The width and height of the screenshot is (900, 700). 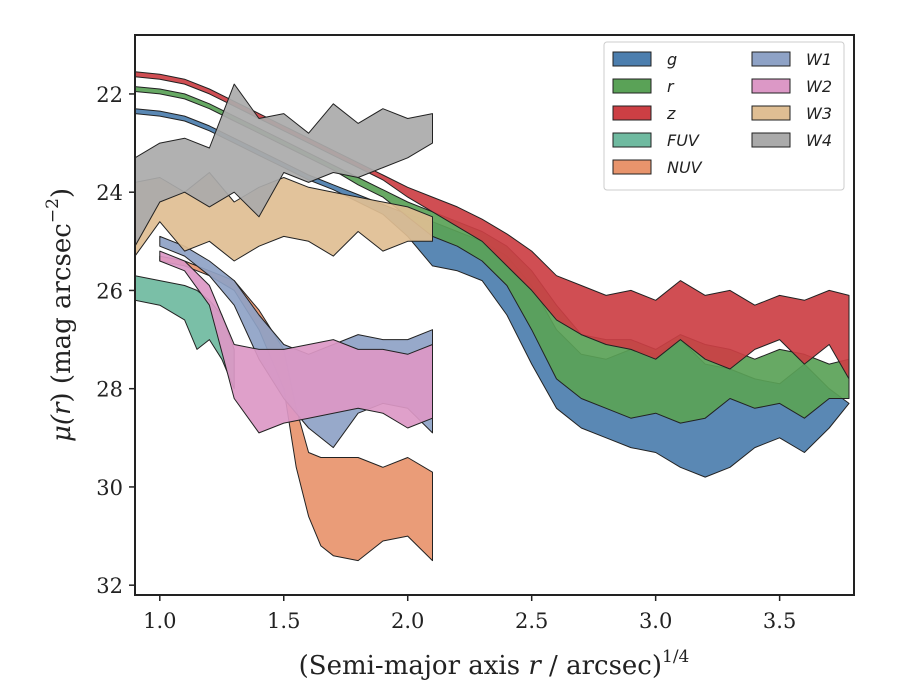 I want to click on x-axis: 1.0 1.5 2.0 2.5 3.0 3.5, so click(x=469, y=614).